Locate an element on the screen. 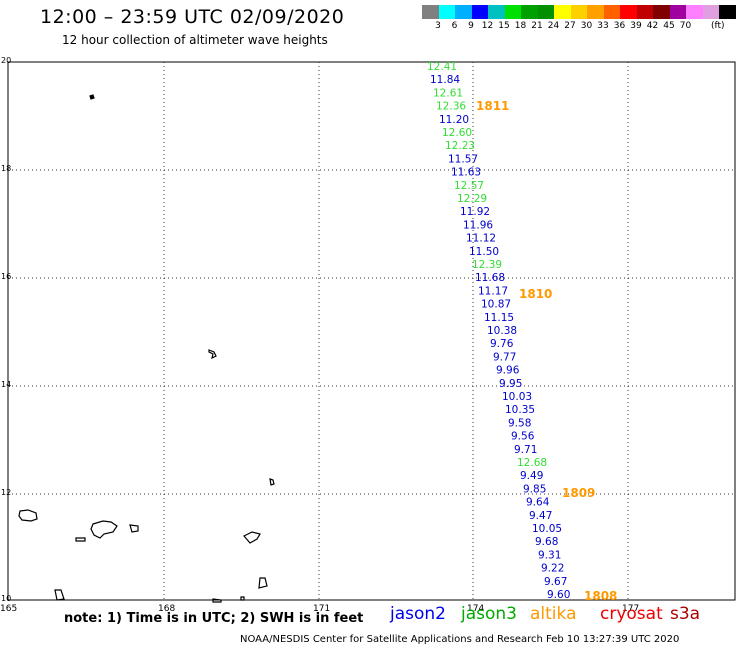 The width and height of the screenshot is (740, 650). legend-tick: 3 is located at coordinates (438, 26).